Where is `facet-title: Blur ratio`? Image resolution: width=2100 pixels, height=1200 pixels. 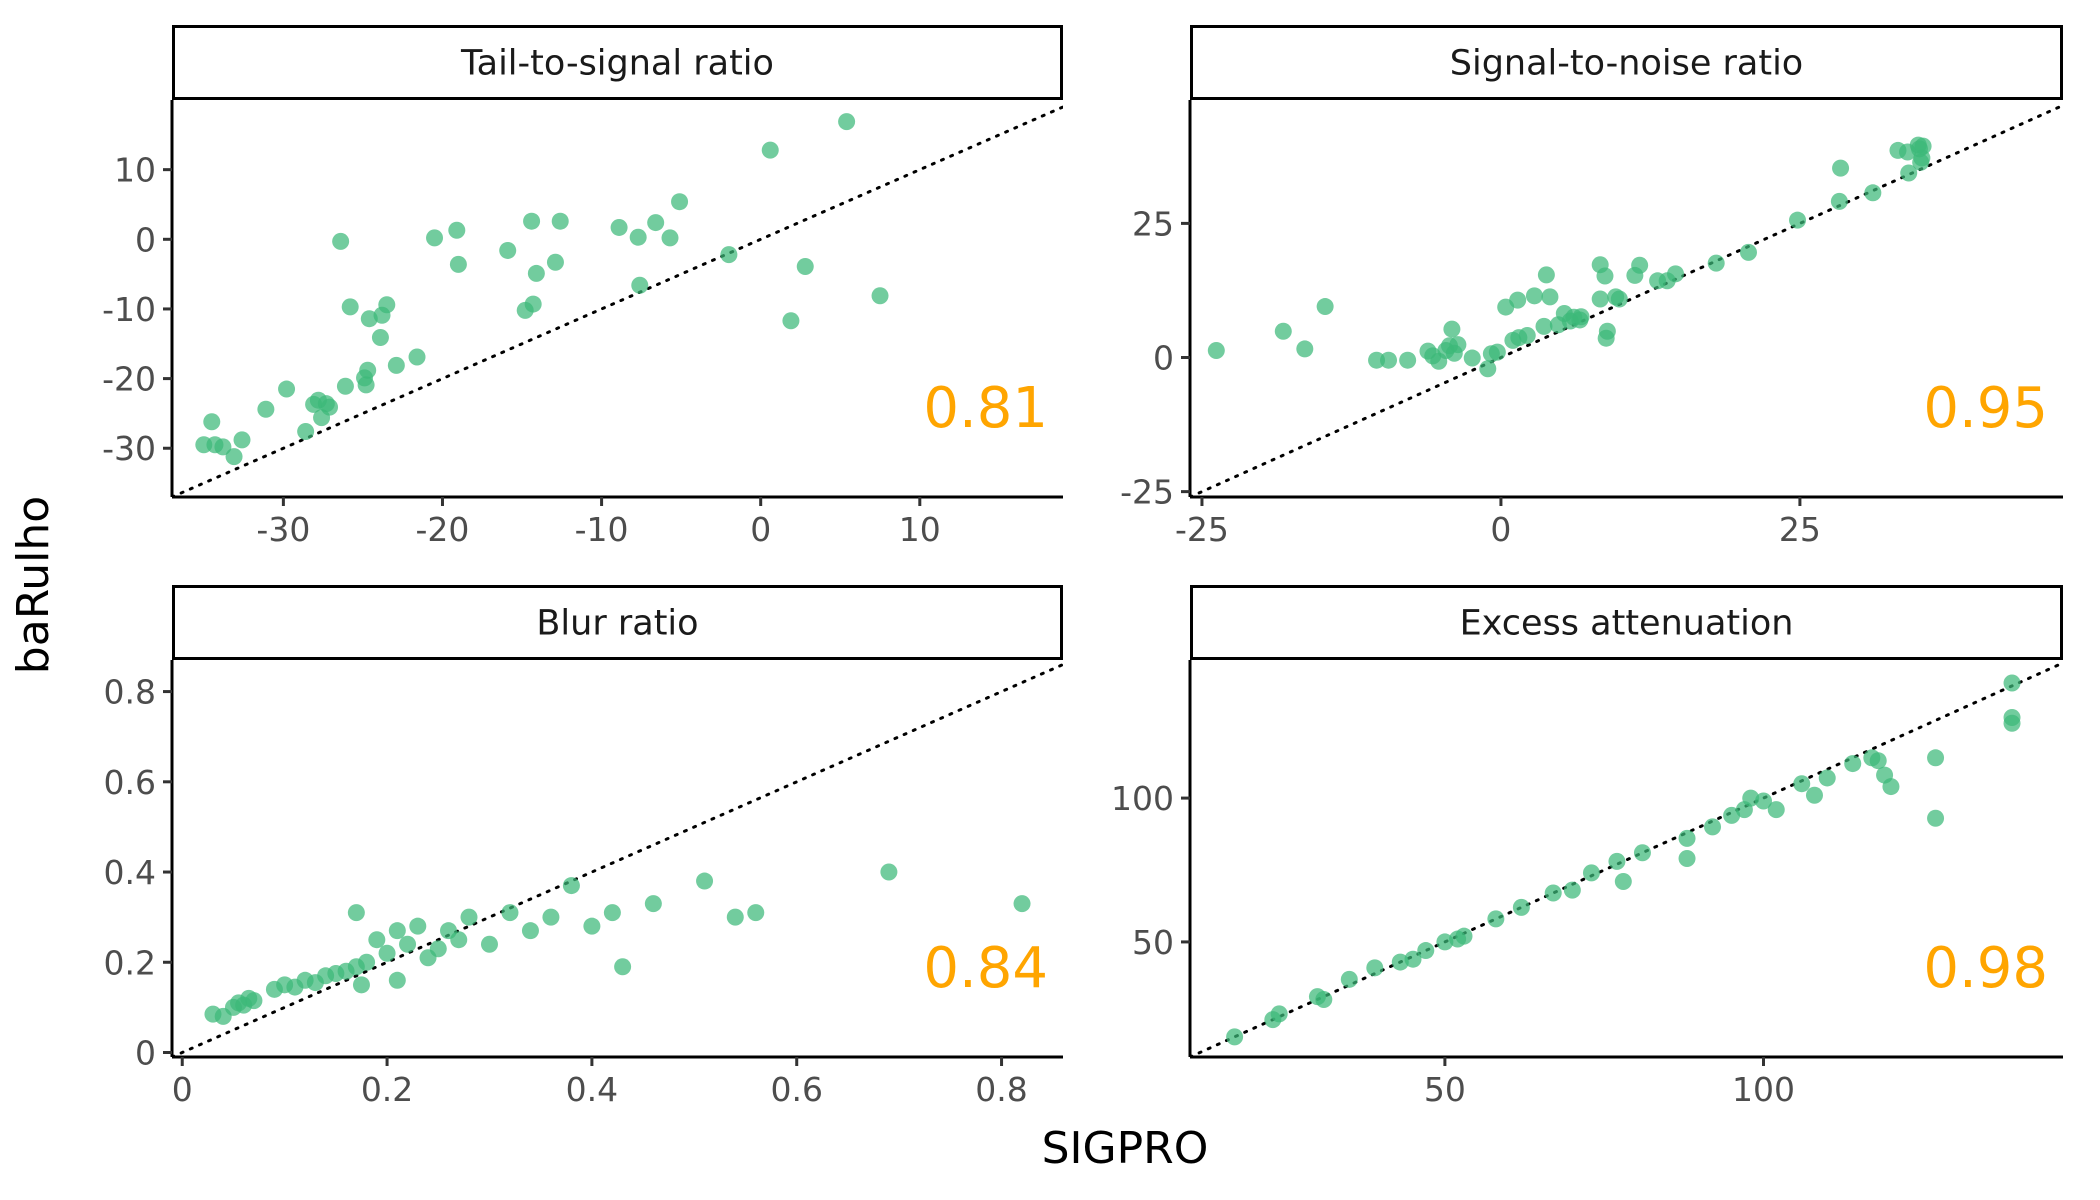
facet-title: Blur ratio is located at coordinates (617, 624).